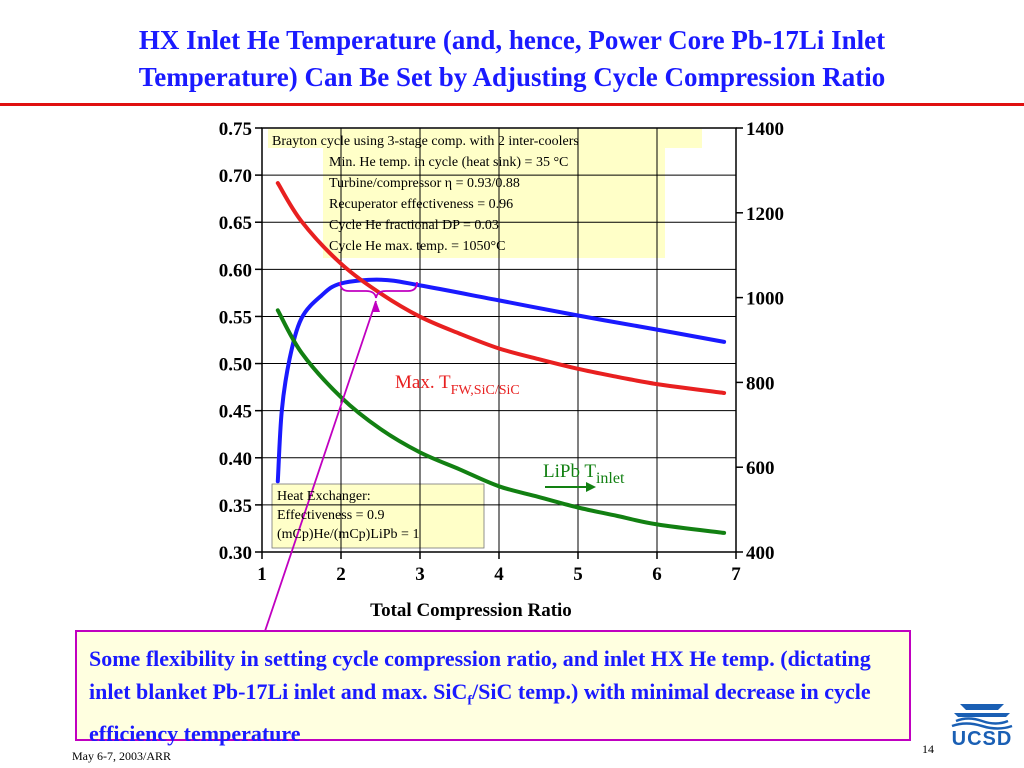 This screenshot has height=768, width=1024. I want to click on left-tick-label: 0.45, so click(235, 412).